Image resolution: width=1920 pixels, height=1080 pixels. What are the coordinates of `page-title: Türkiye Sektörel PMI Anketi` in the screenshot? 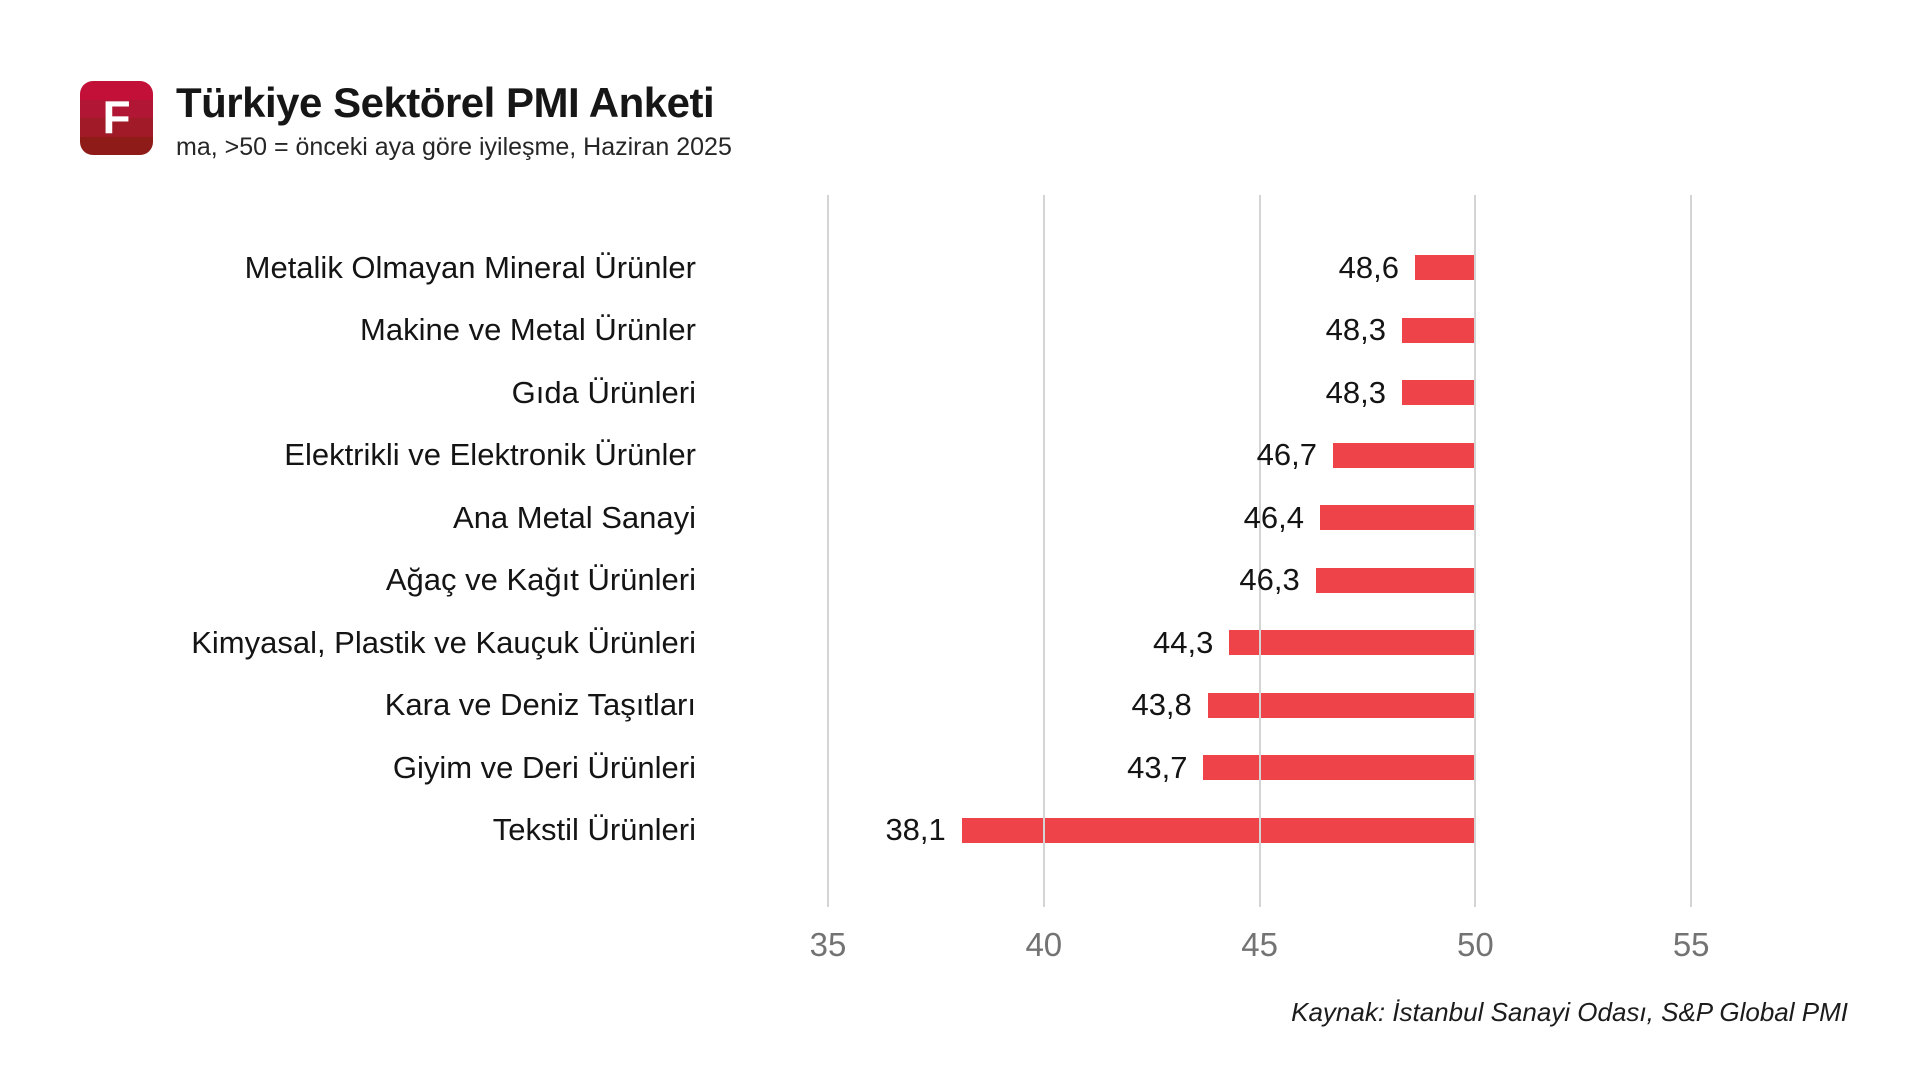 It's located at (445, 102).